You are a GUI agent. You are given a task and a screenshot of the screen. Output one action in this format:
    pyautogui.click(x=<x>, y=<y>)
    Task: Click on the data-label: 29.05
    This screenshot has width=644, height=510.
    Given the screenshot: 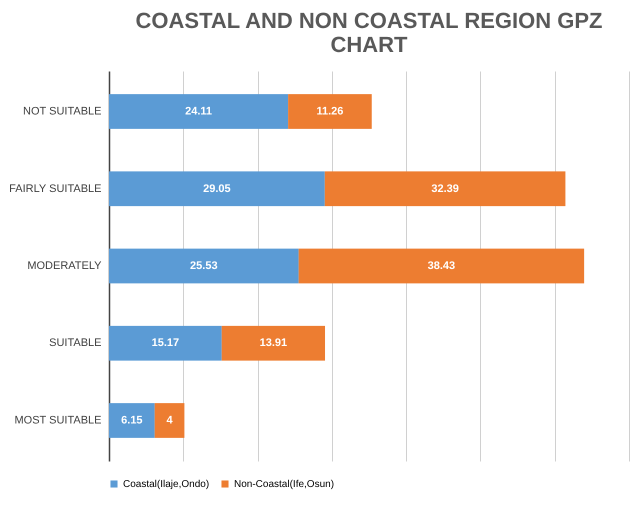 What is the action you would take?
    pyautogui.click(x=217, y=188)
    